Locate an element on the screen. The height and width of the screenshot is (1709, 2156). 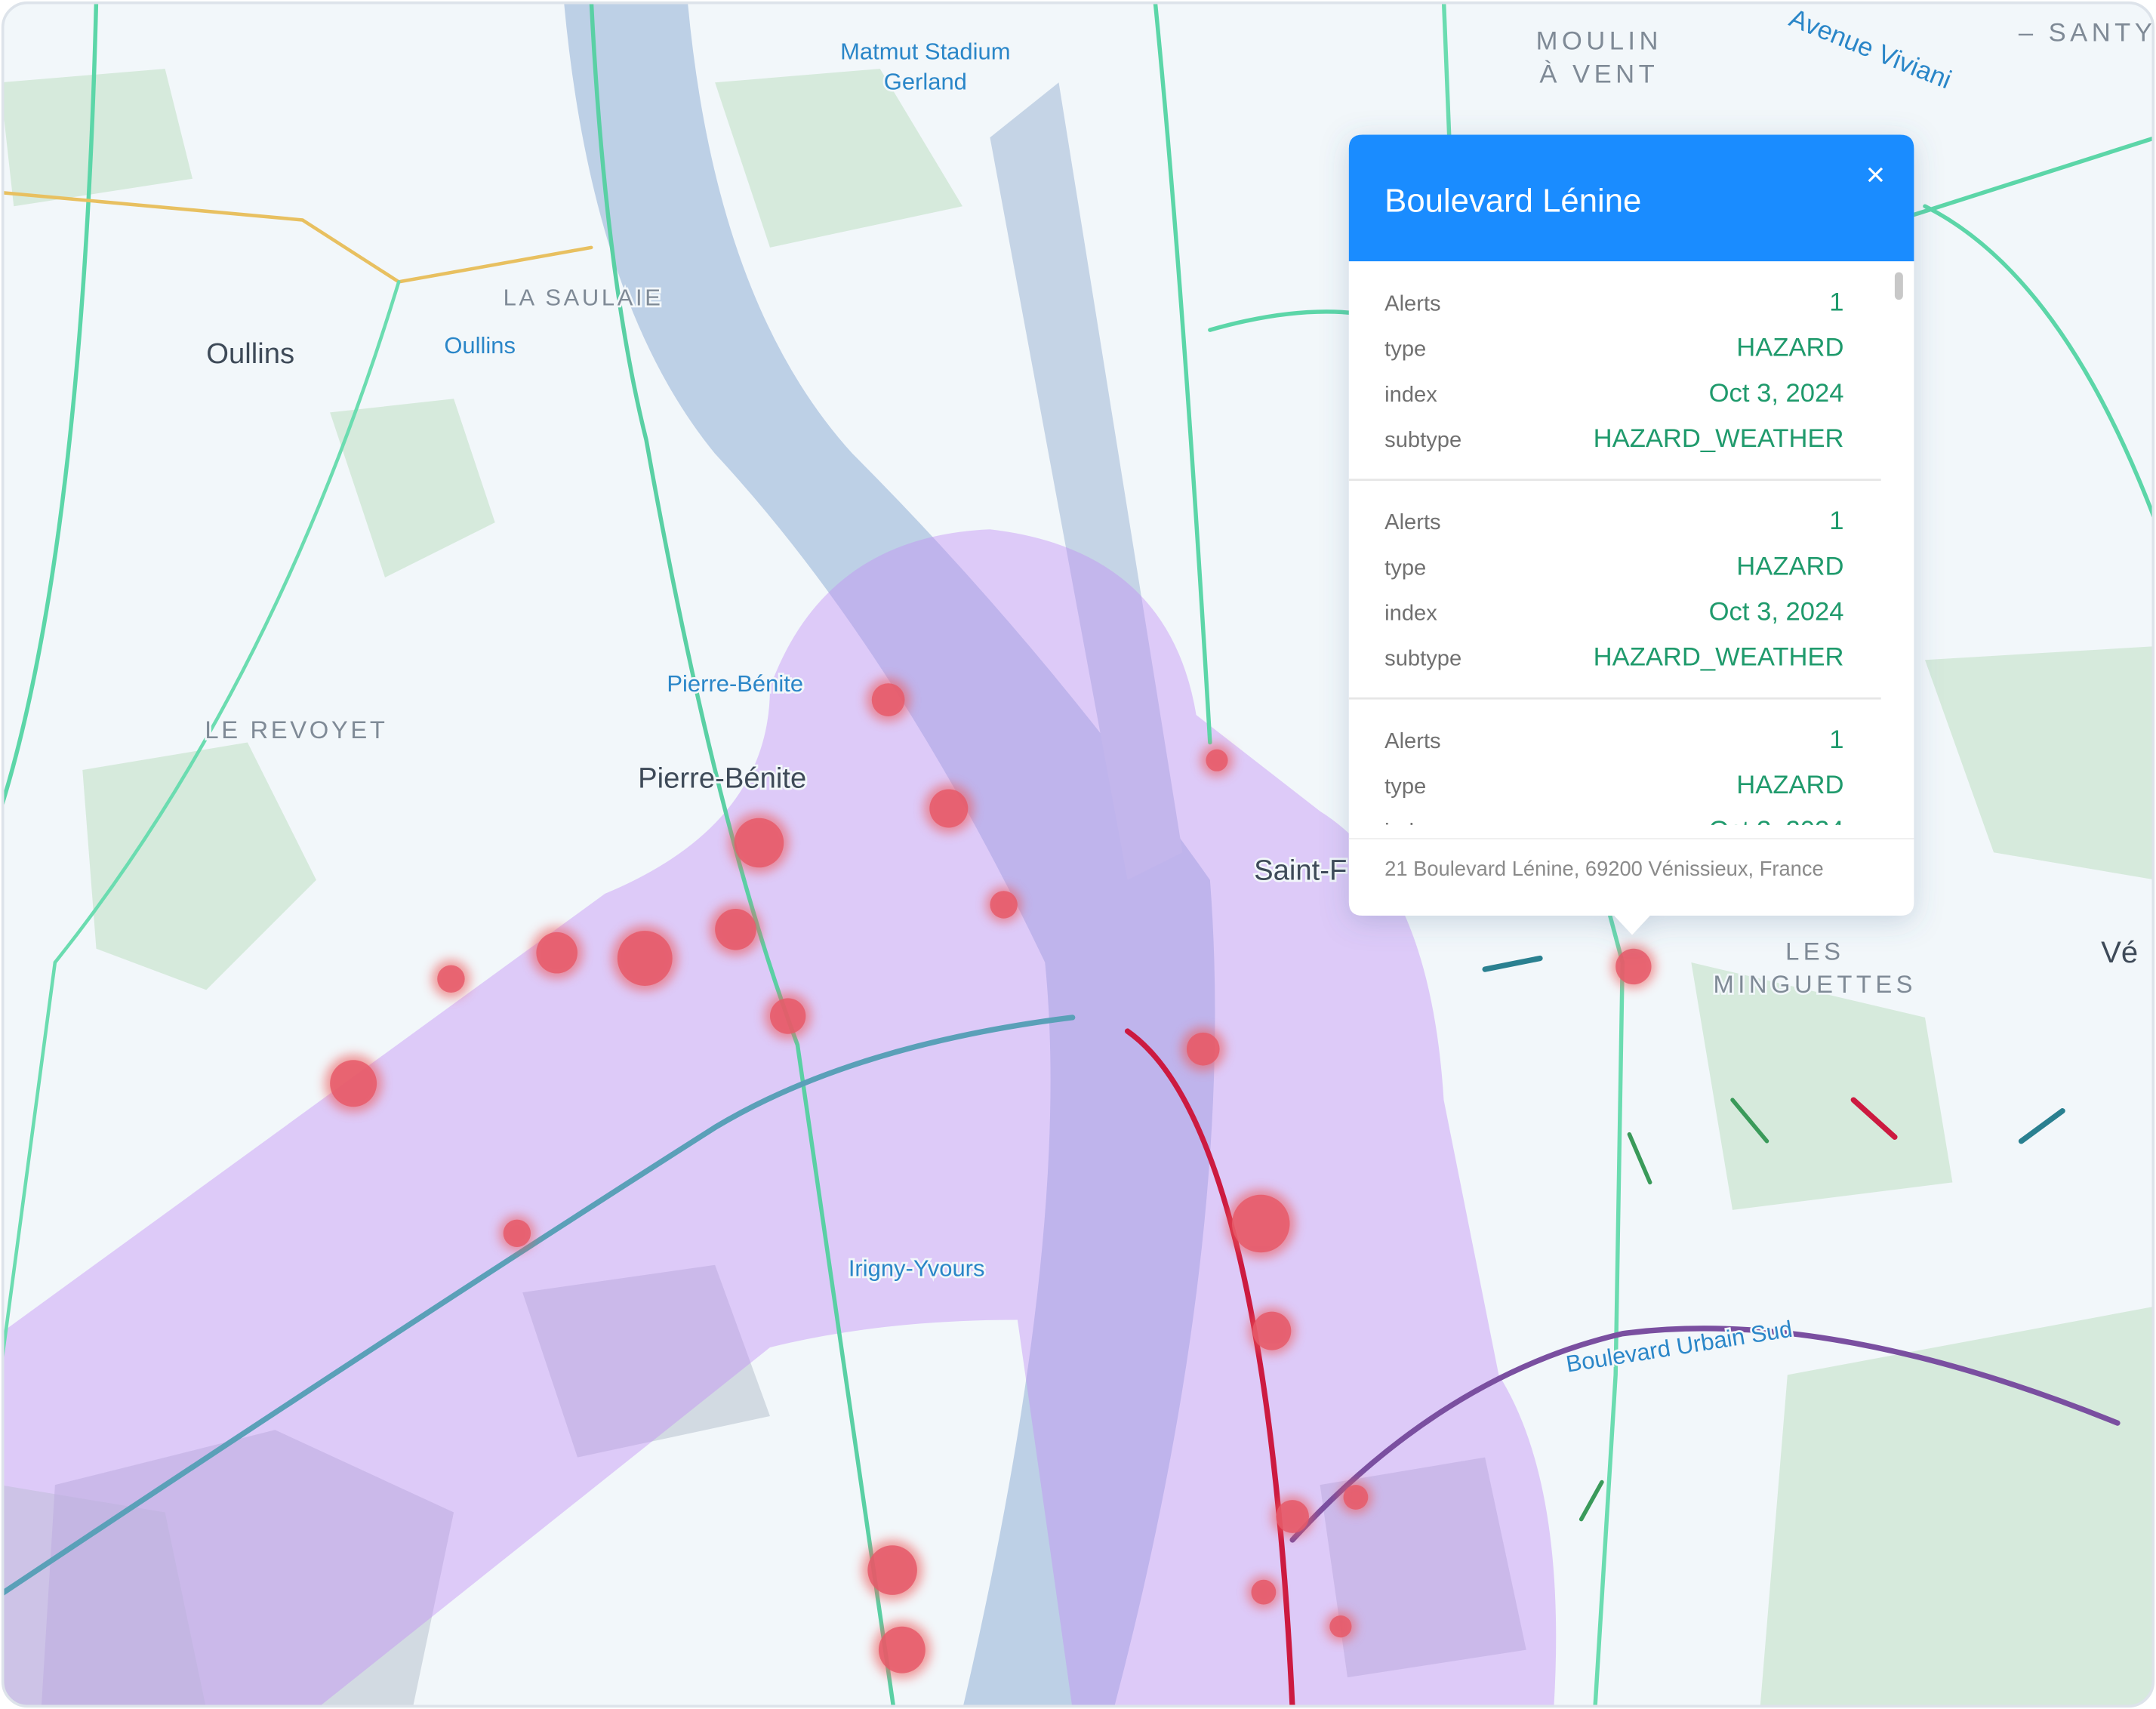
map-label: LES is located at coordinates (1814, 951).